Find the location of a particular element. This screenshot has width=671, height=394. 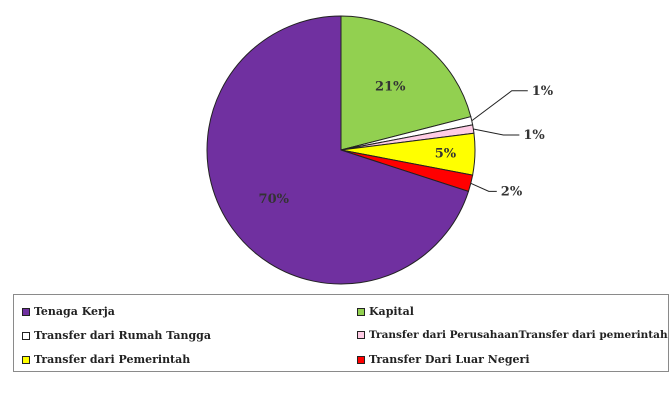

legend-item-transfer-rumah-tangga: Transfer dari Rumah Tangga is located at coordinates (116, 335).